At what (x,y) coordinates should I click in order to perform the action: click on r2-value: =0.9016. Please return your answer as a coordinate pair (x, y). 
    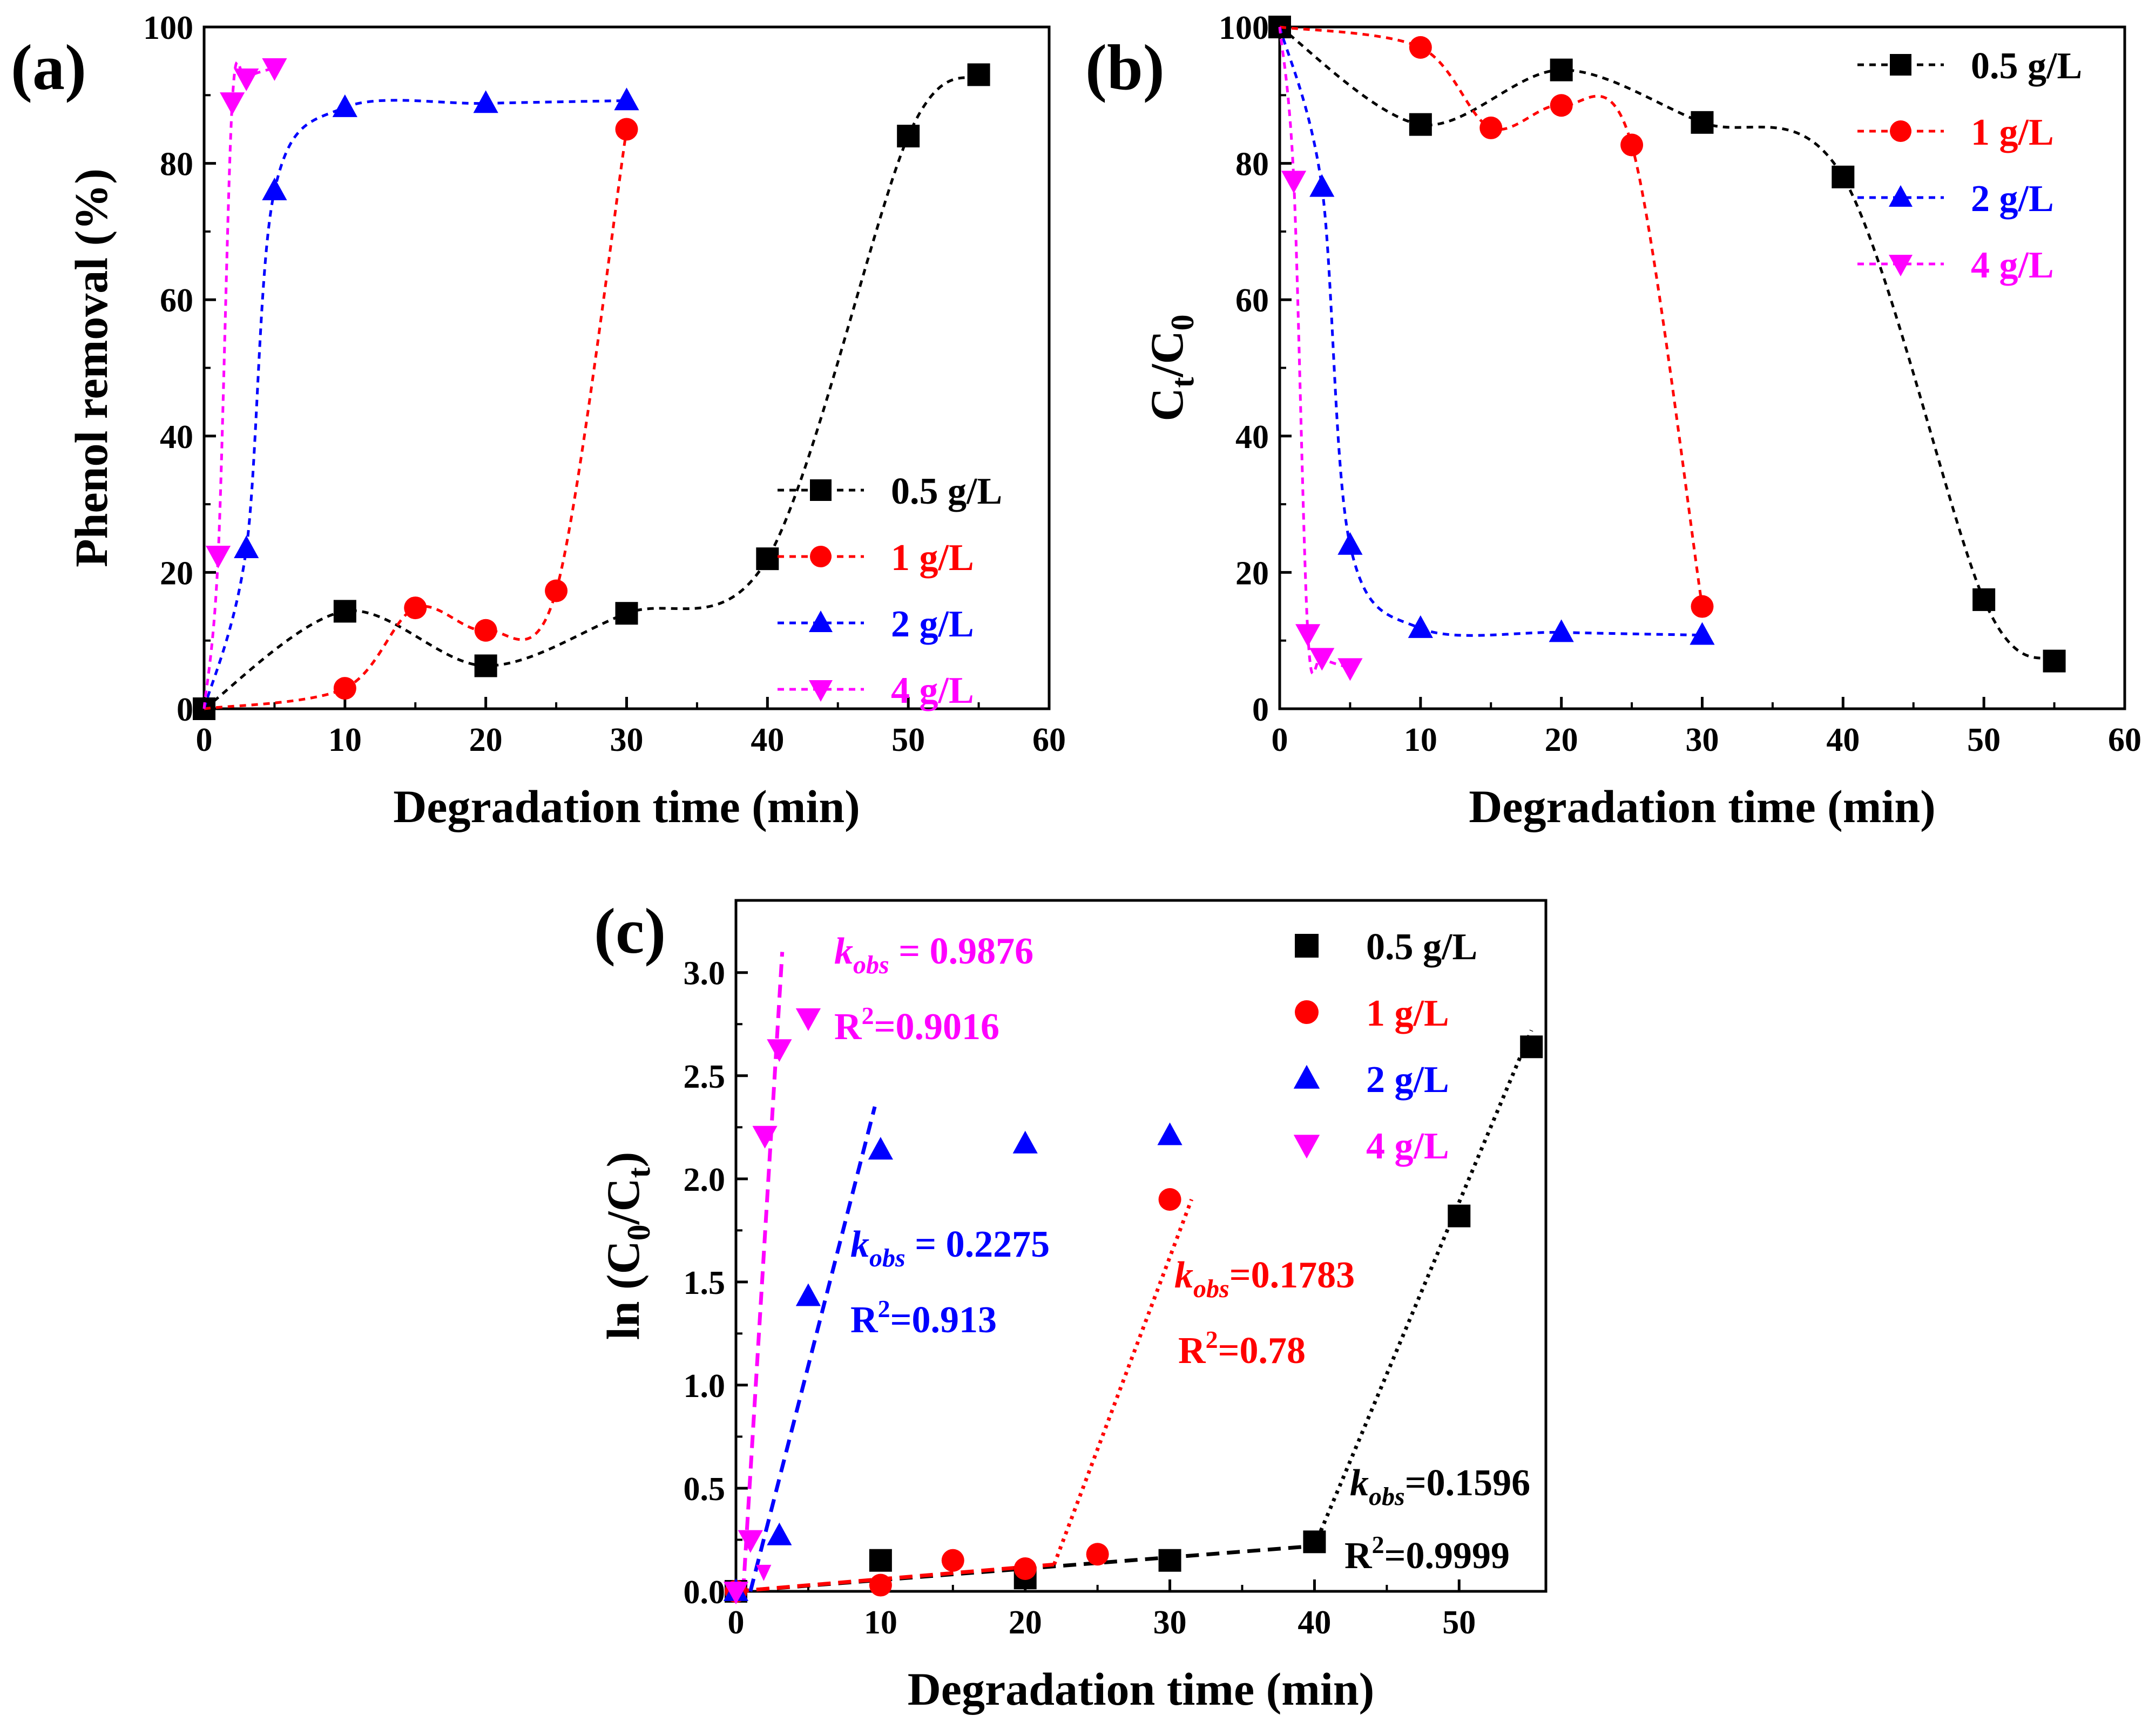
    Looking at the image, I should click on (937, 1027).